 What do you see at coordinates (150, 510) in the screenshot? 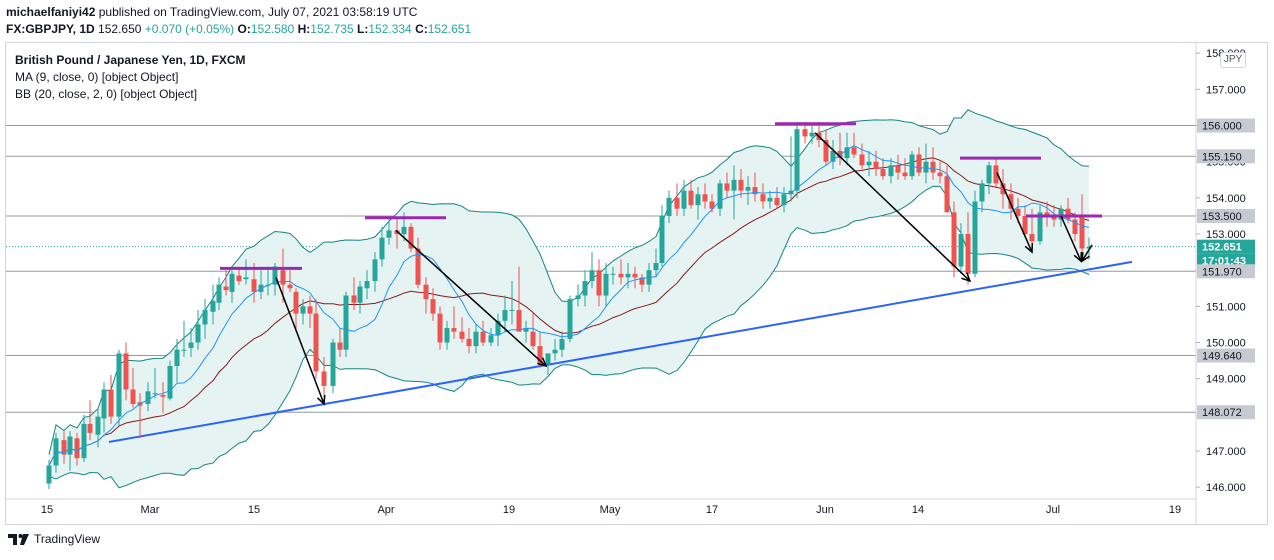
I see `x-tick-label: Mar` at bounding box center [150, 510].